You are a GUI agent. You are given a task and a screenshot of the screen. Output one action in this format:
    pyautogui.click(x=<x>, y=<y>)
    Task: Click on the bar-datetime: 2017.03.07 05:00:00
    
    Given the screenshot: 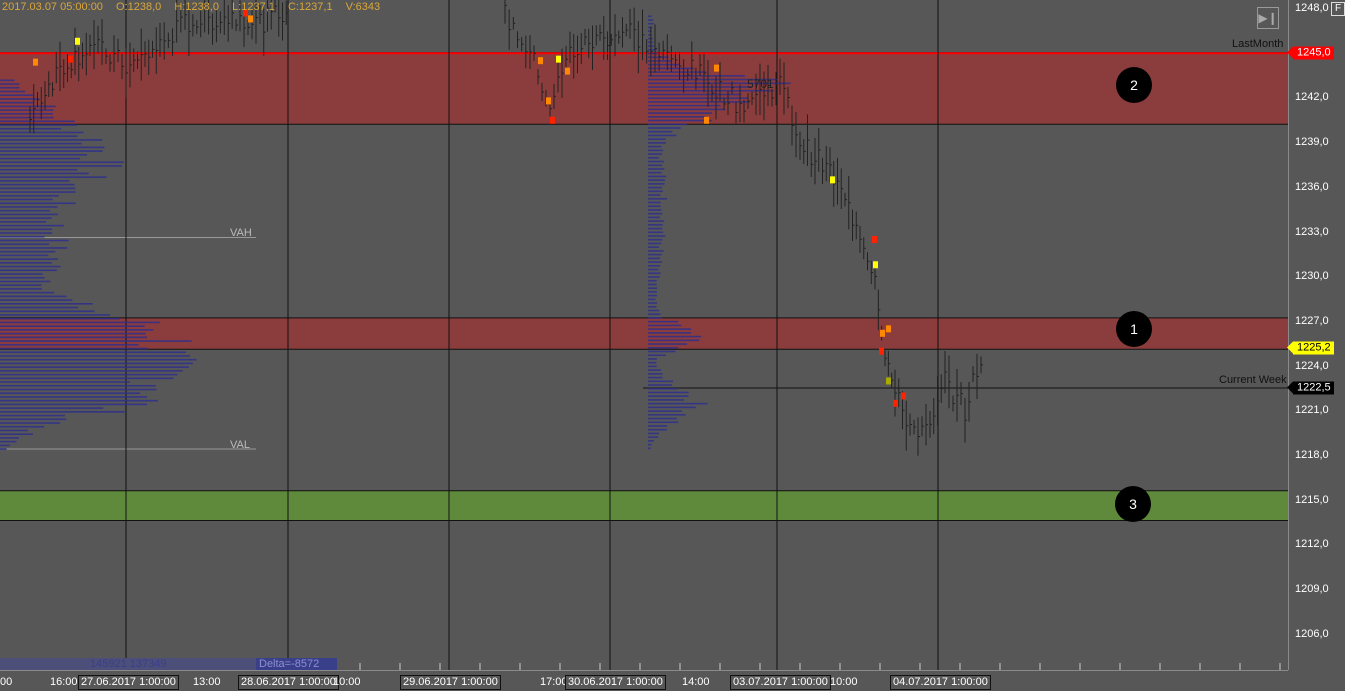 What is the action you would take?
    pyautogui.click(x=52, y=7)
    